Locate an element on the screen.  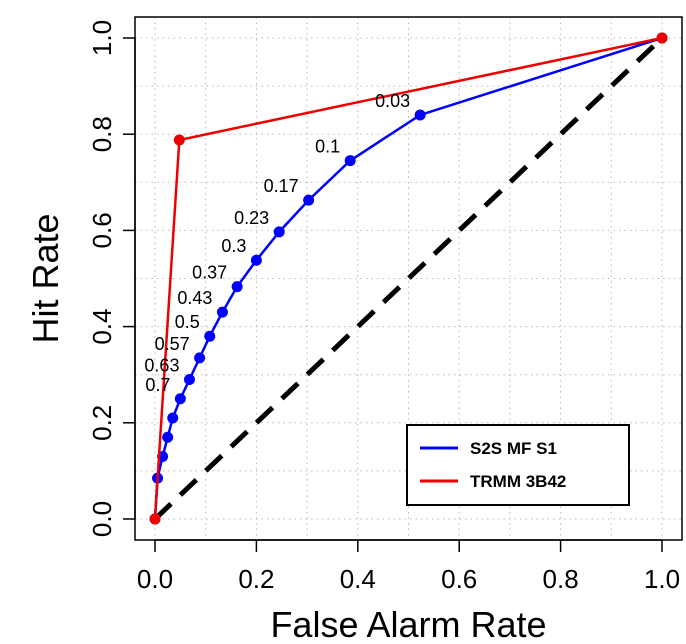
threshold-label: 0.23 is located at coordinates (251, 218).